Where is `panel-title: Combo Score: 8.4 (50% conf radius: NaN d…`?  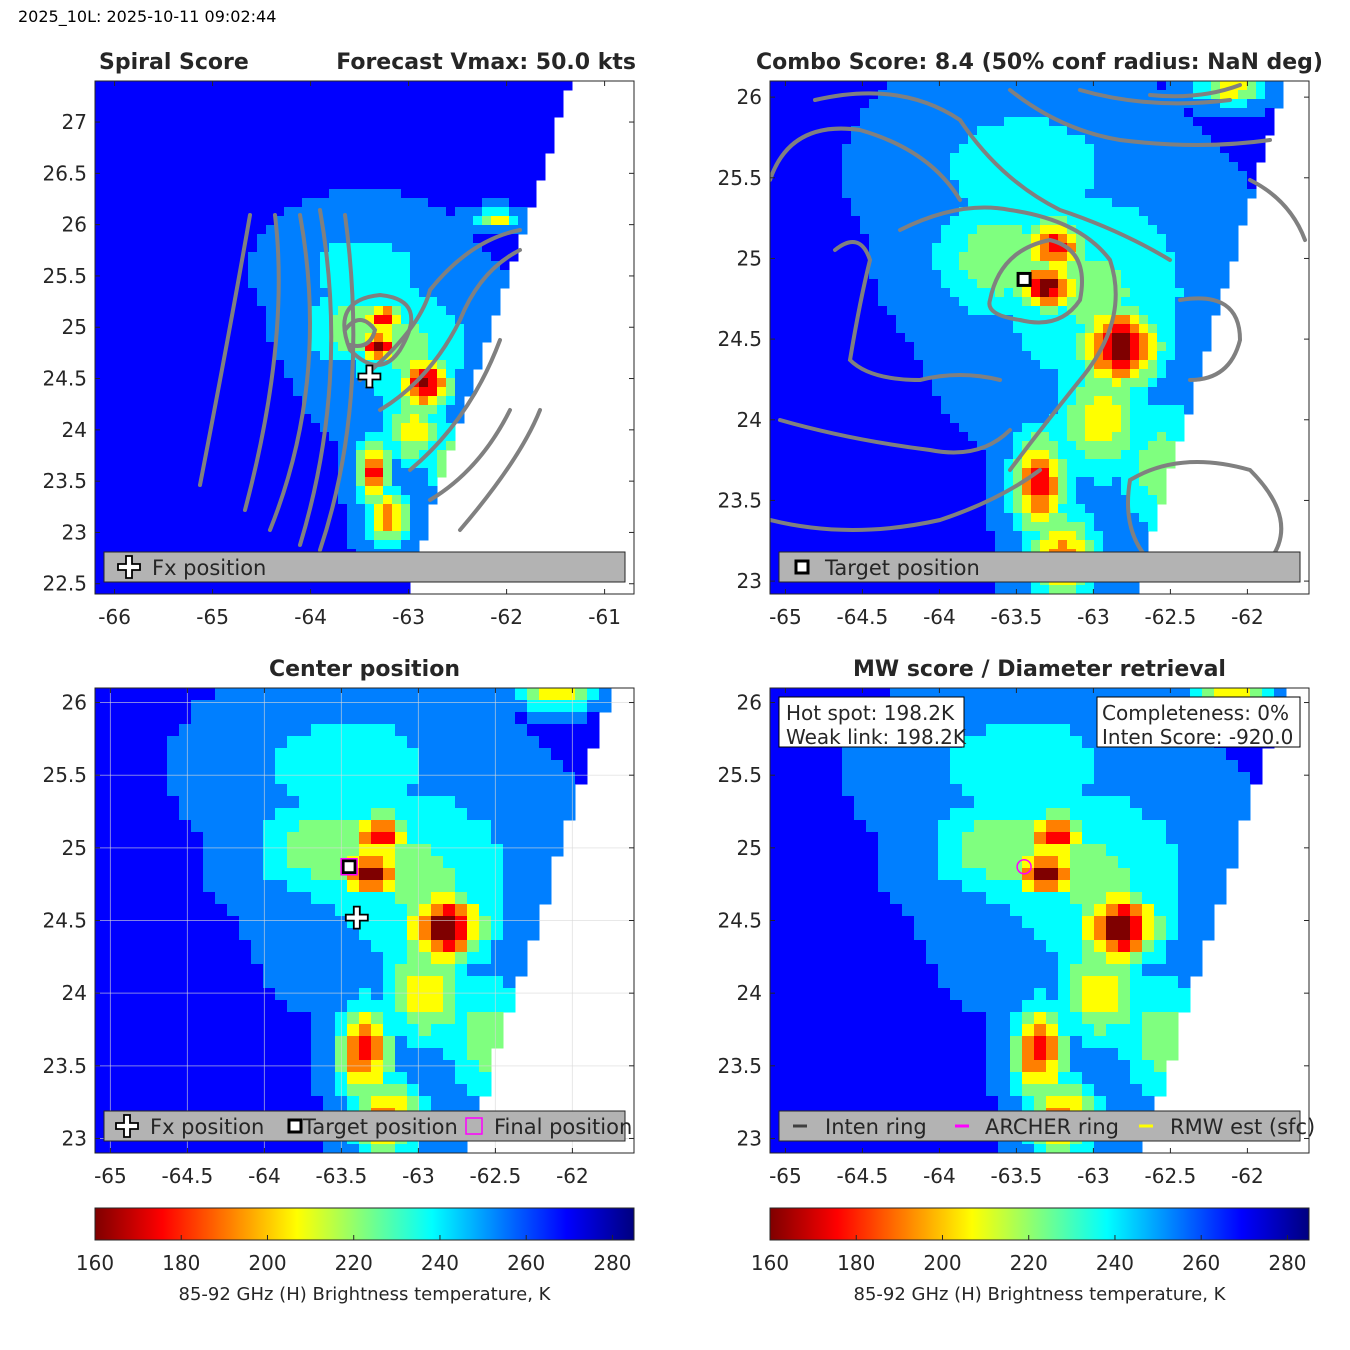
panel-title: Combo Score: 8.4 (50% conf radius: NaN d… is located at coordinates (1039, 62).